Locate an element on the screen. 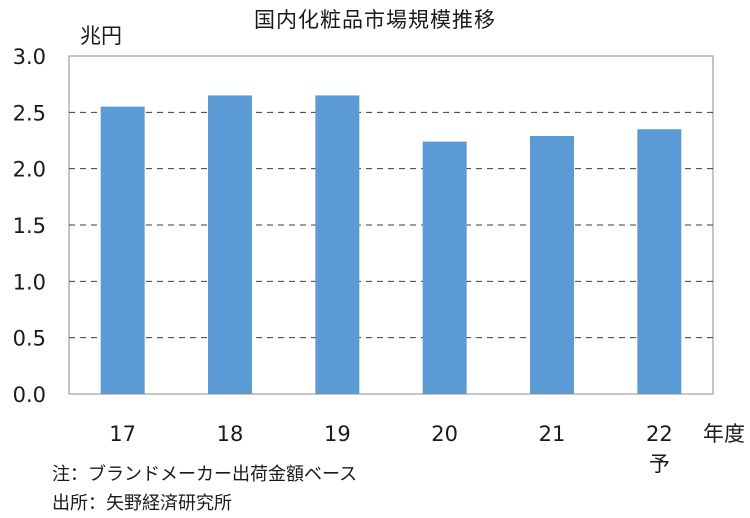 This screenshot has height=518, width=750. y-tick-label: 2.5 is located at coordinates (29, 113).